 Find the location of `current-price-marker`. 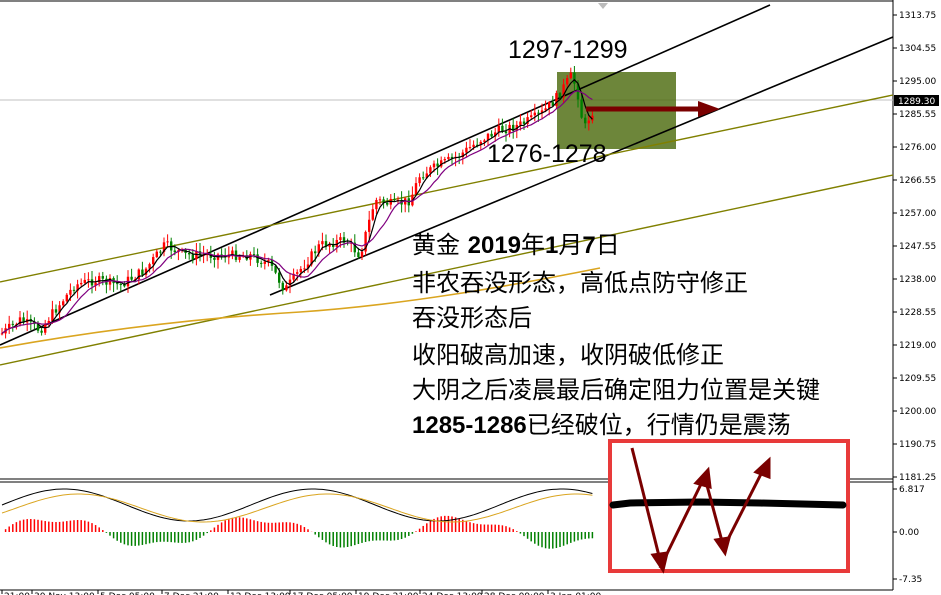

current-price-marker is located at coordinates (916, 100).